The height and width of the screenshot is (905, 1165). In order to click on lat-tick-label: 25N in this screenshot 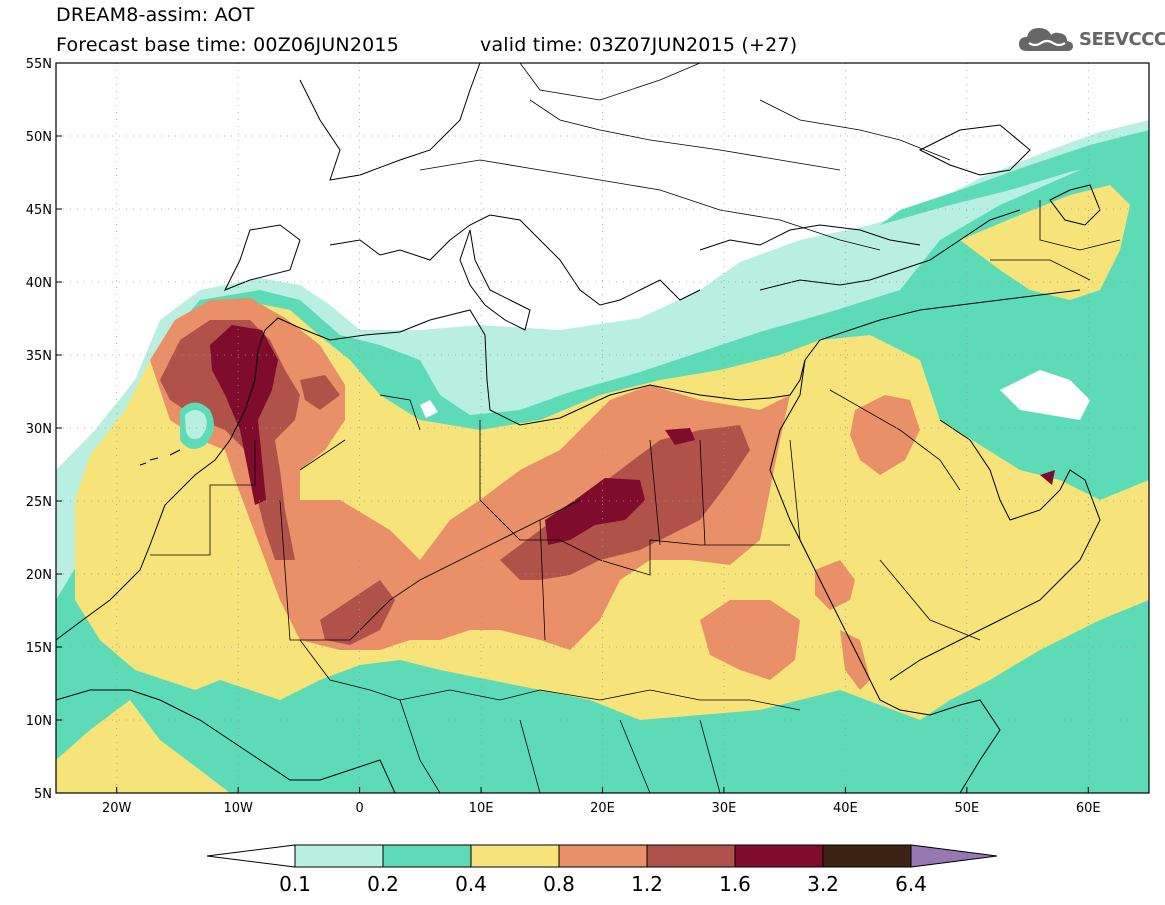, I will do `click(39, 502)`.